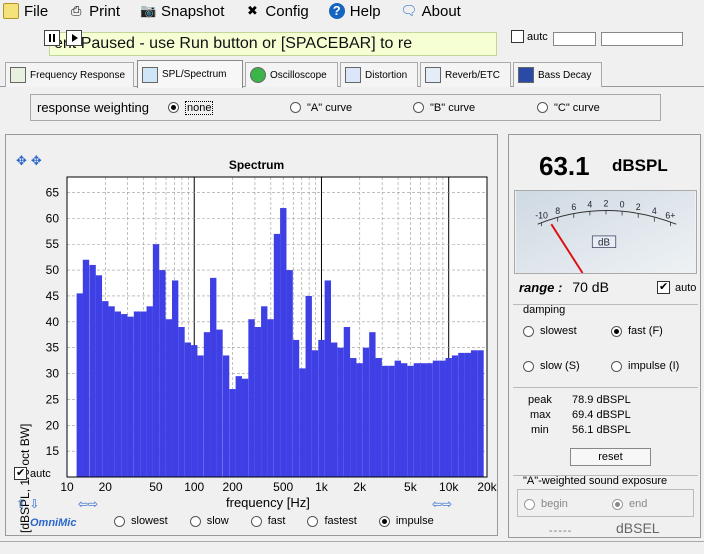 This screenshot has height=554, width=704. What do you see at coordinates (332, 521) in the screenshot?
I see `avg-fastest: fastest` at bounding box center [332, 521].